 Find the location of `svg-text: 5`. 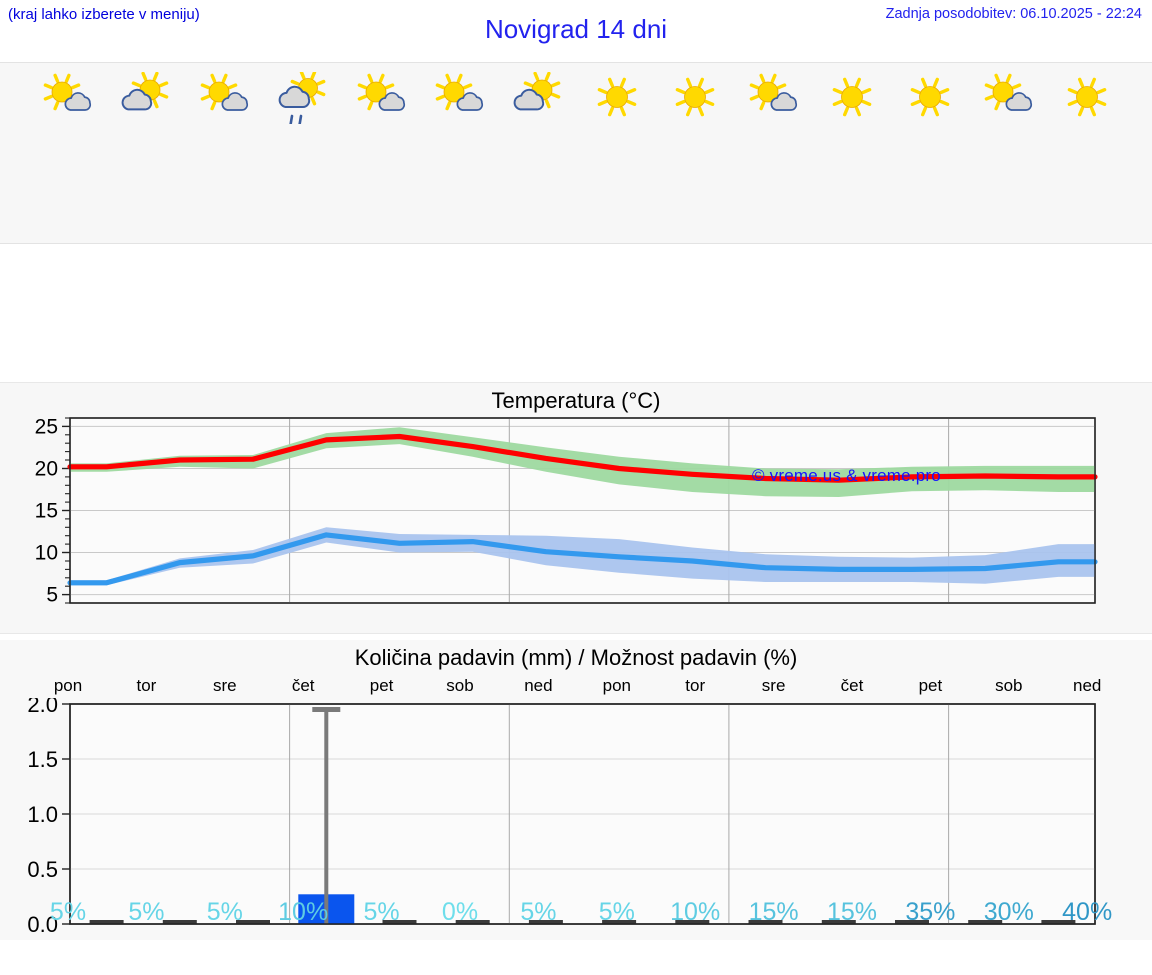

svg-text: 5 is located at coordinates (52, 595).